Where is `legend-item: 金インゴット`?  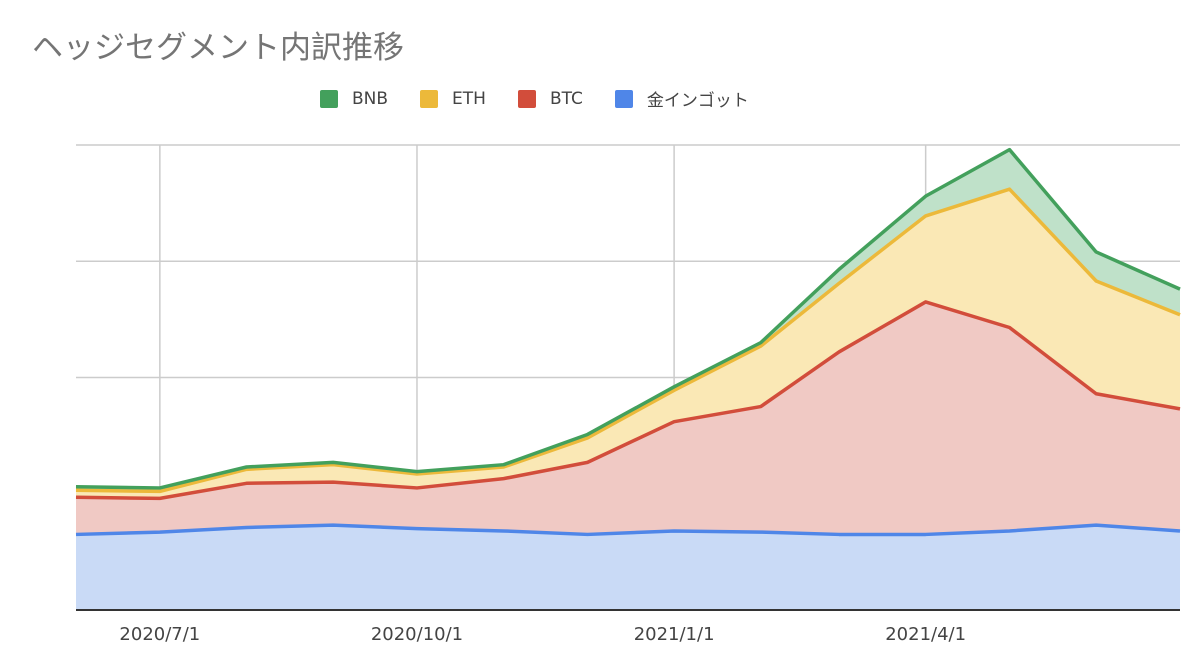 legend-item: 金インゴット is located at coordinates (681, 98).